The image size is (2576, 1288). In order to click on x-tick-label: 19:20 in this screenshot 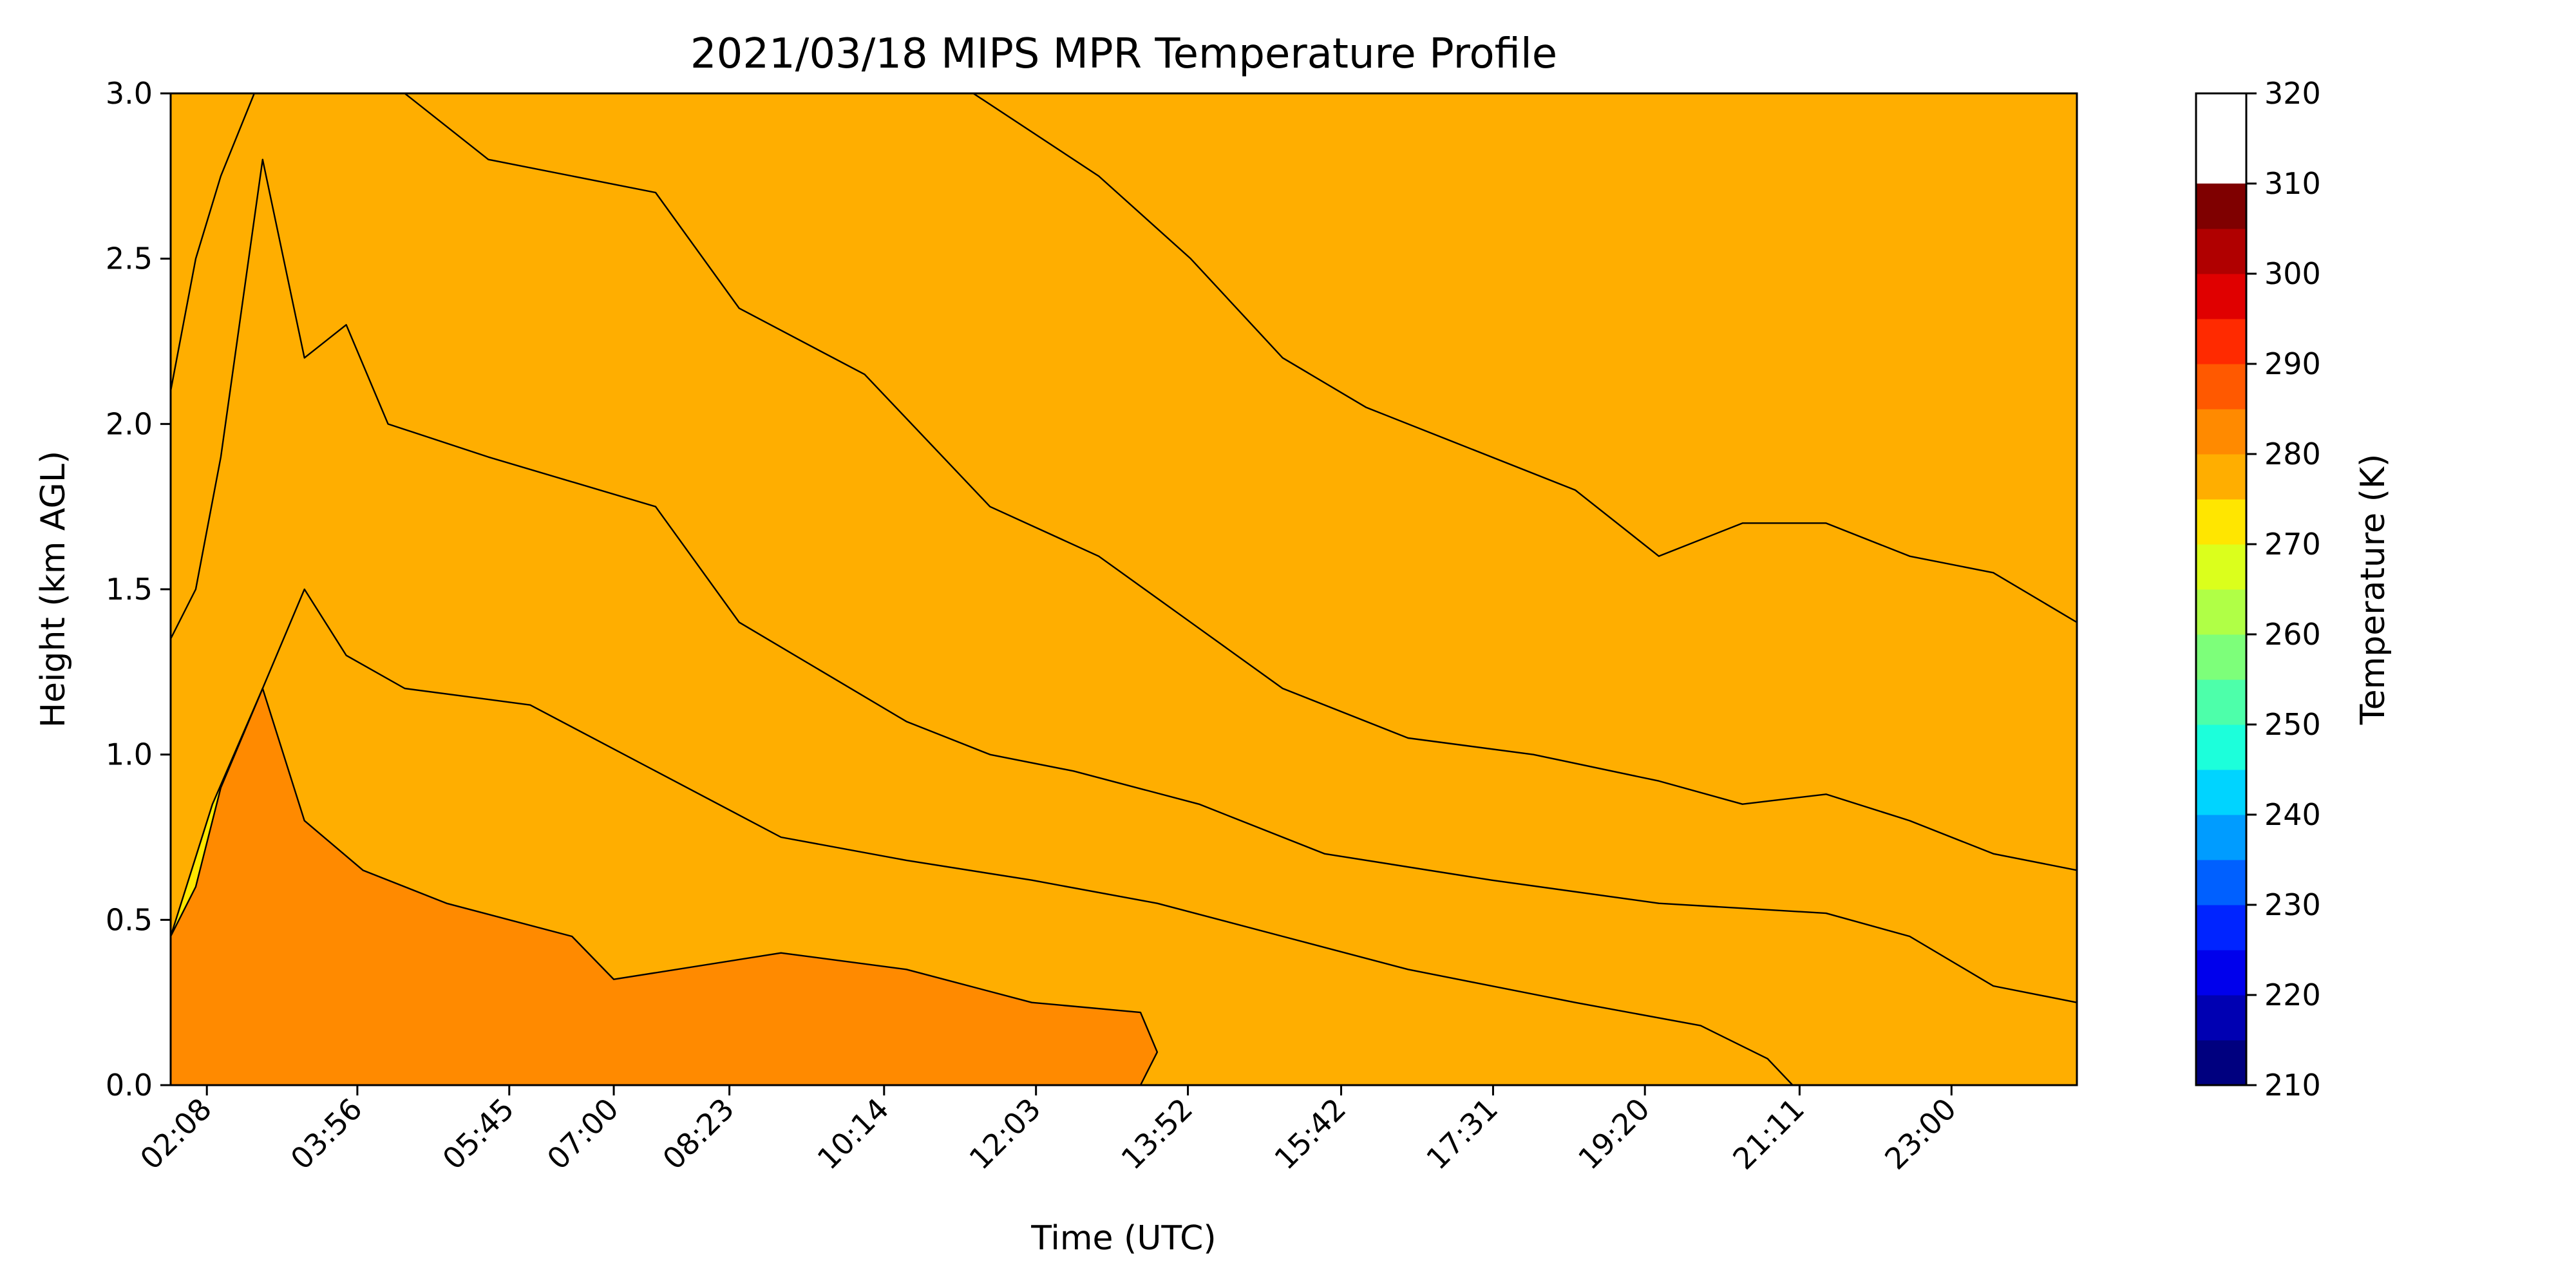, I will do `click(1613, 1134)`.